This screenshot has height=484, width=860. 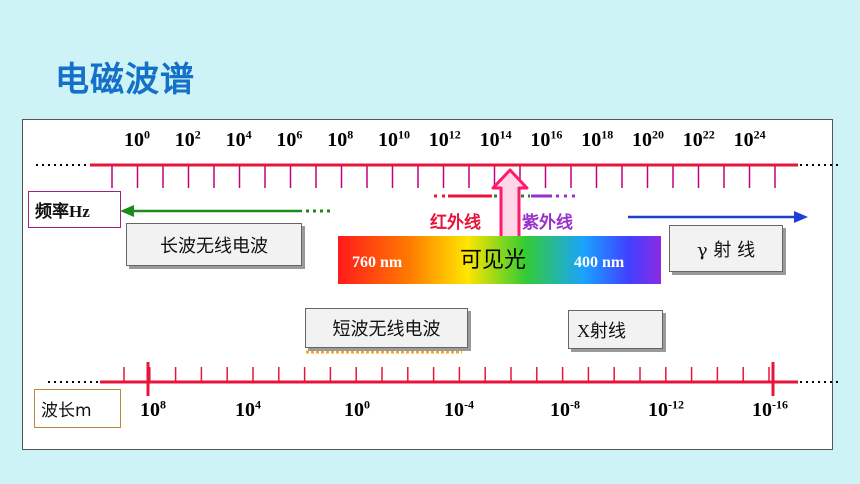 I want to click on frequency-tick-label: 10²⁰, so click(x=648, y=139).